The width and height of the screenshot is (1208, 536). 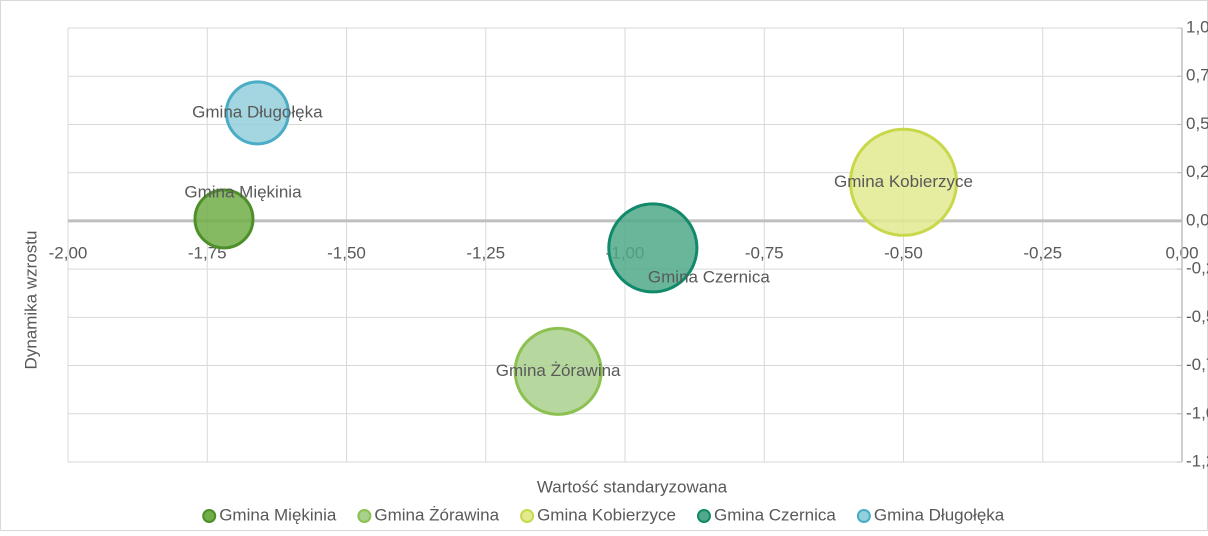 What do you see at coordinates (30, 300) in the screenshot?
I see `y-axis-title: Dynamika wzrostu` at bounding box center [30, 300].